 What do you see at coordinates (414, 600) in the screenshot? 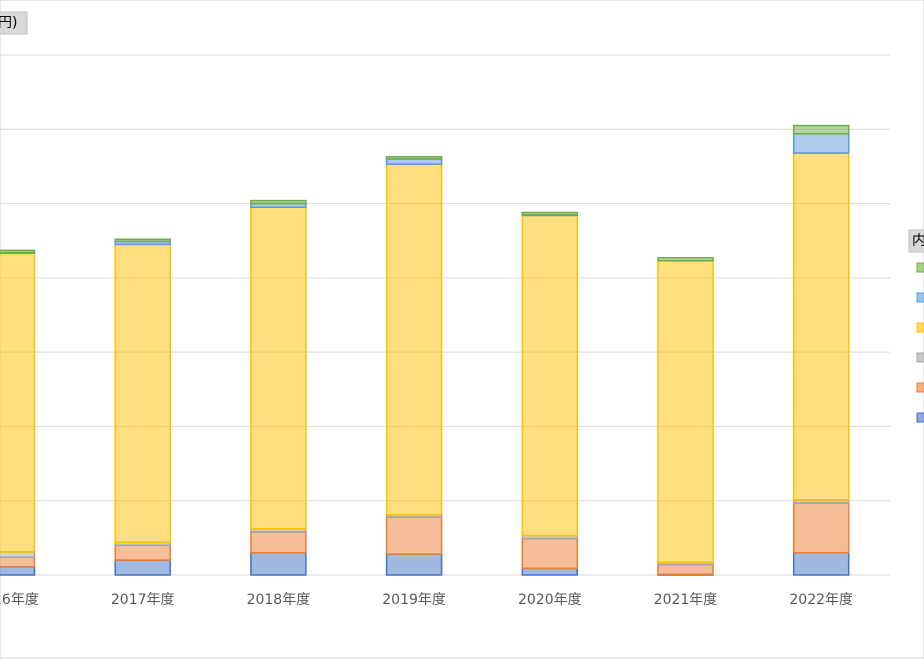
I see `x-tick-label: 2019年度` at bounding box center [414, 600].